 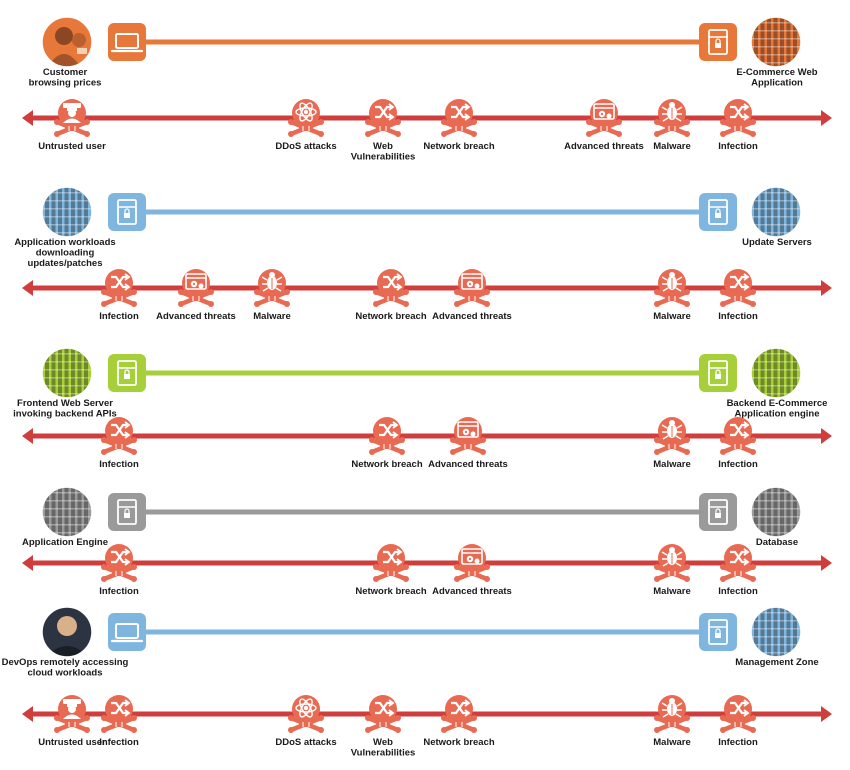 What do you see at coordinates (776, 78) in the screenshot?
I see `right-endpoint-label: E-Commerce Web Application` at bounding box center [776, 78].